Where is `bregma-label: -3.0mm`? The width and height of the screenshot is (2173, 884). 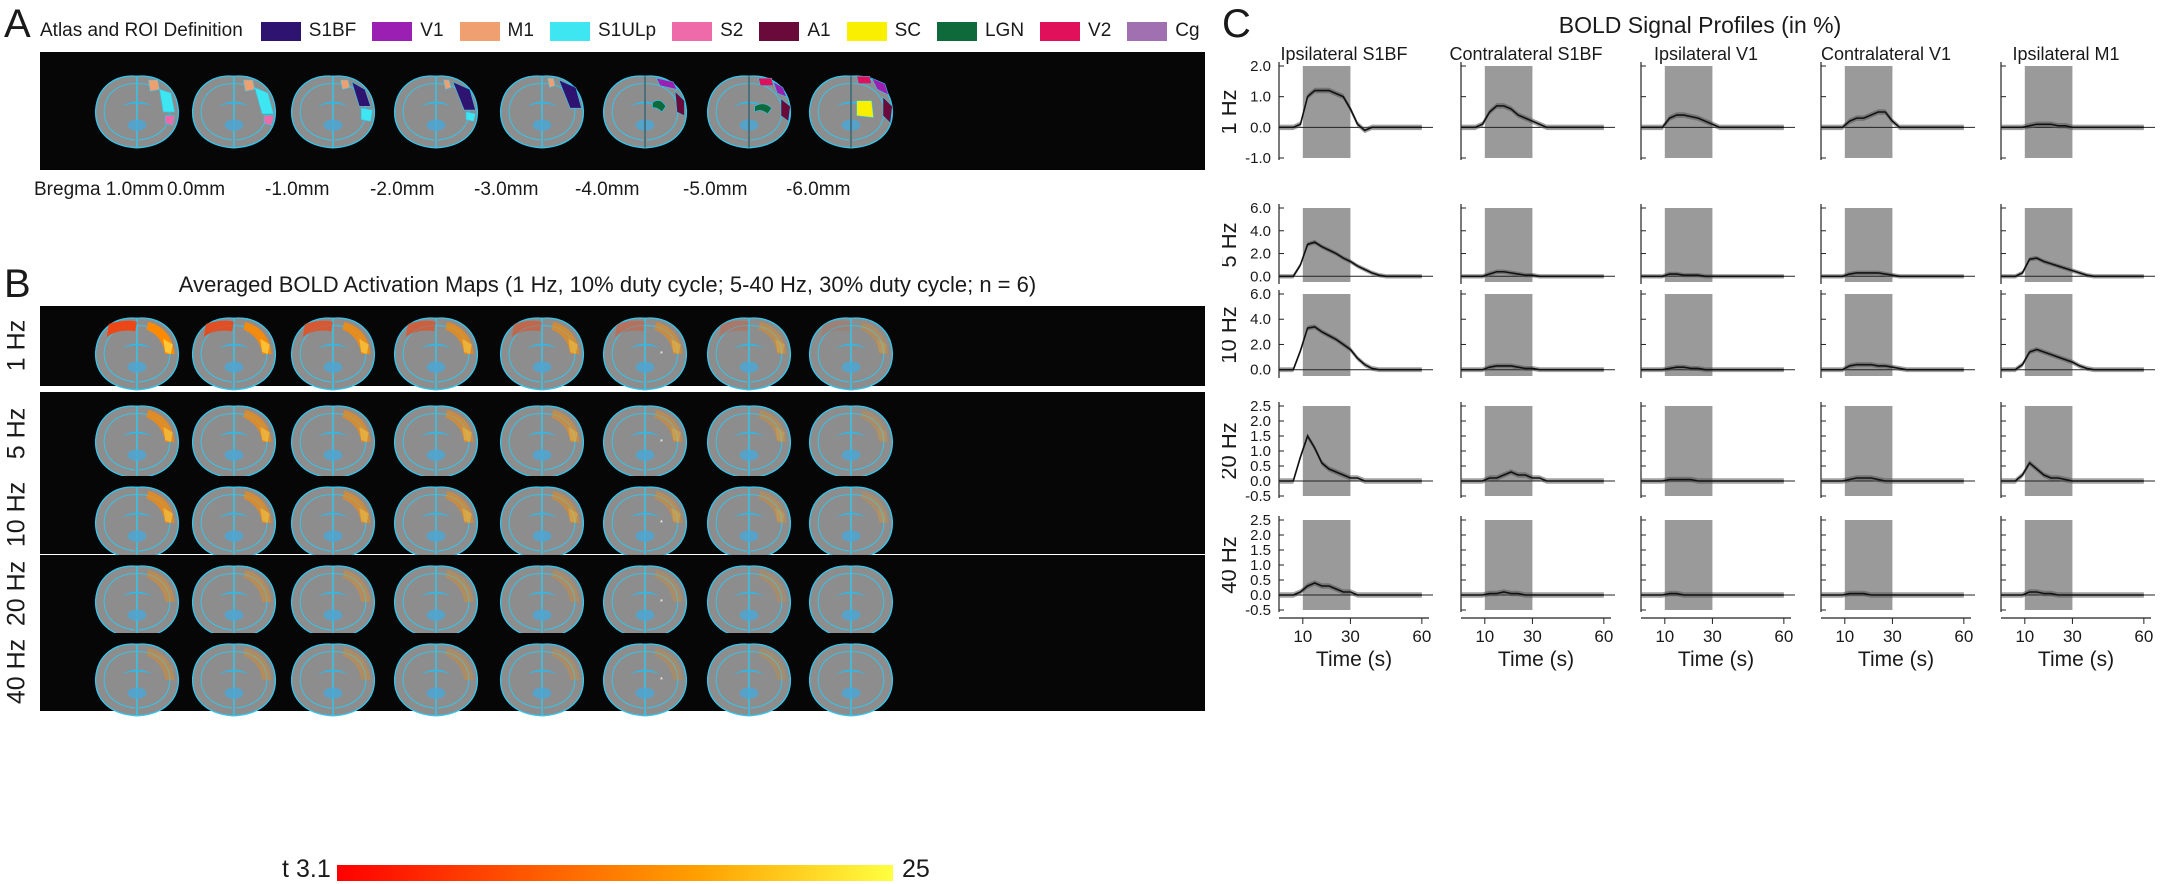
bregma-label: -3.0mm is located at coordinates (506, 189).